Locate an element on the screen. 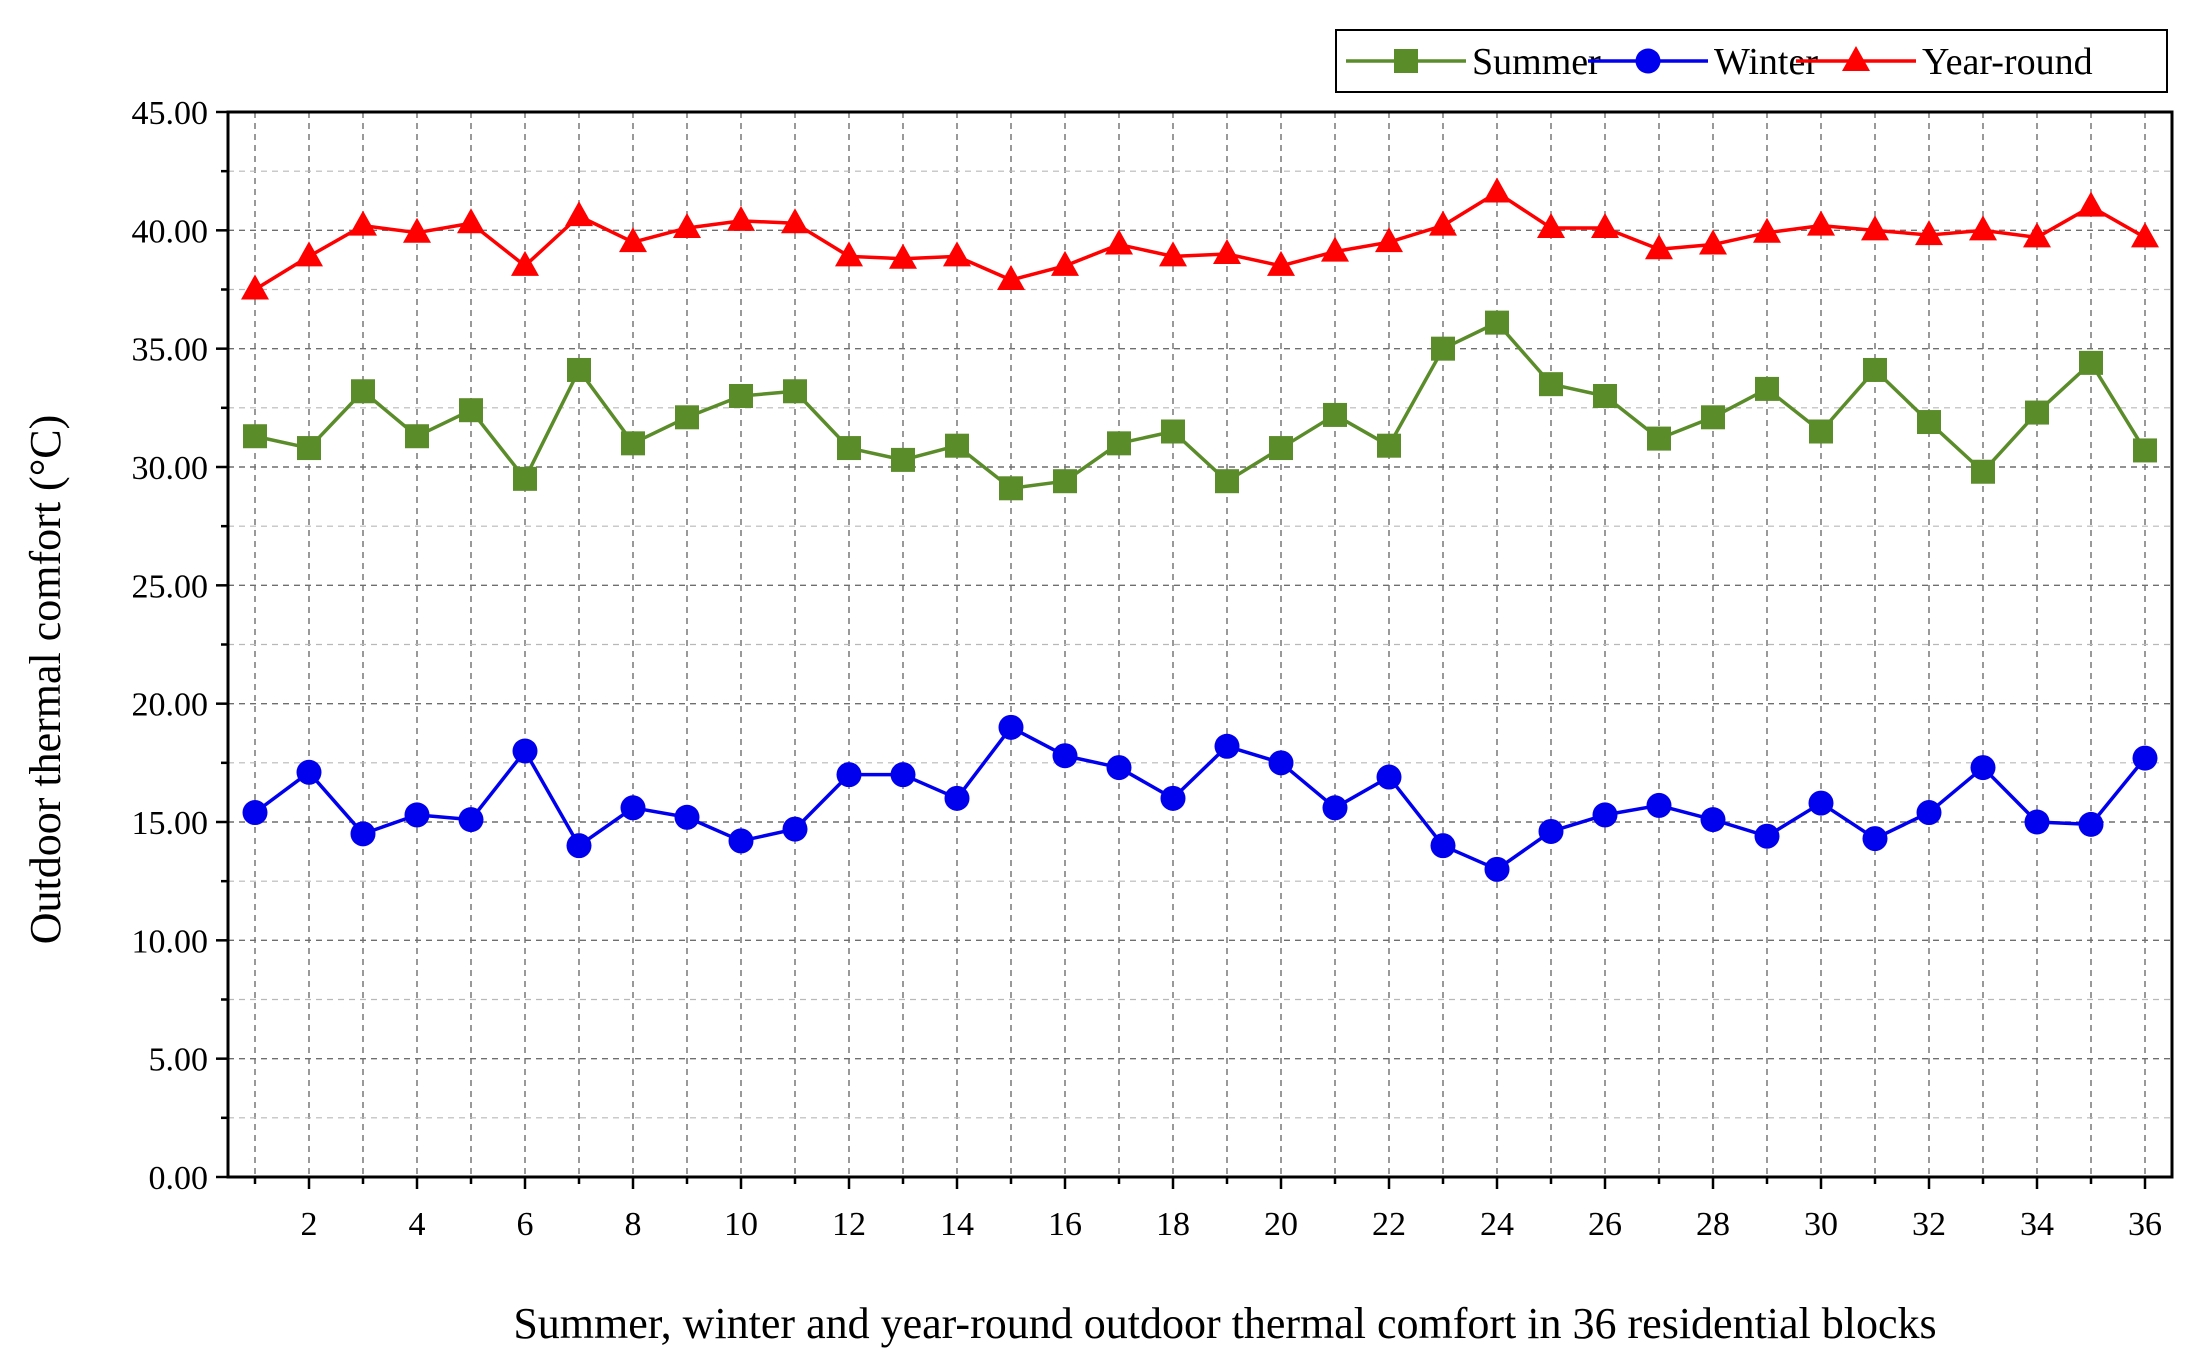 Image resolution: width=2190 pixels, height=1370 pixels. y-tick-label: 45.00 is located at coordinates (170, 113).